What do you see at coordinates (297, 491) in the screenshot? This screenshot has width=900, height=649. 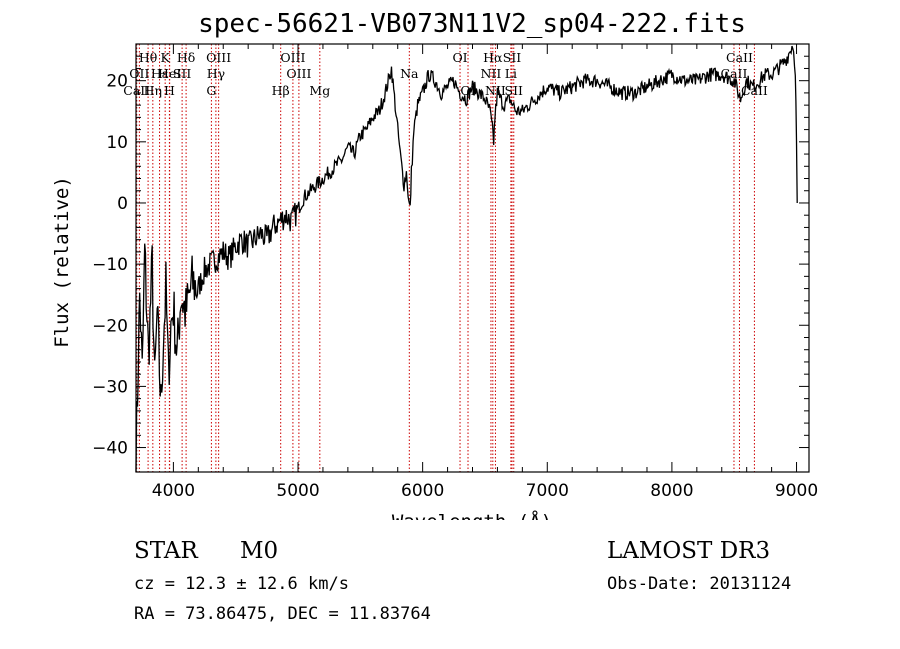 I see `x-tick-label: 5000` at bounding box center [297, 491].